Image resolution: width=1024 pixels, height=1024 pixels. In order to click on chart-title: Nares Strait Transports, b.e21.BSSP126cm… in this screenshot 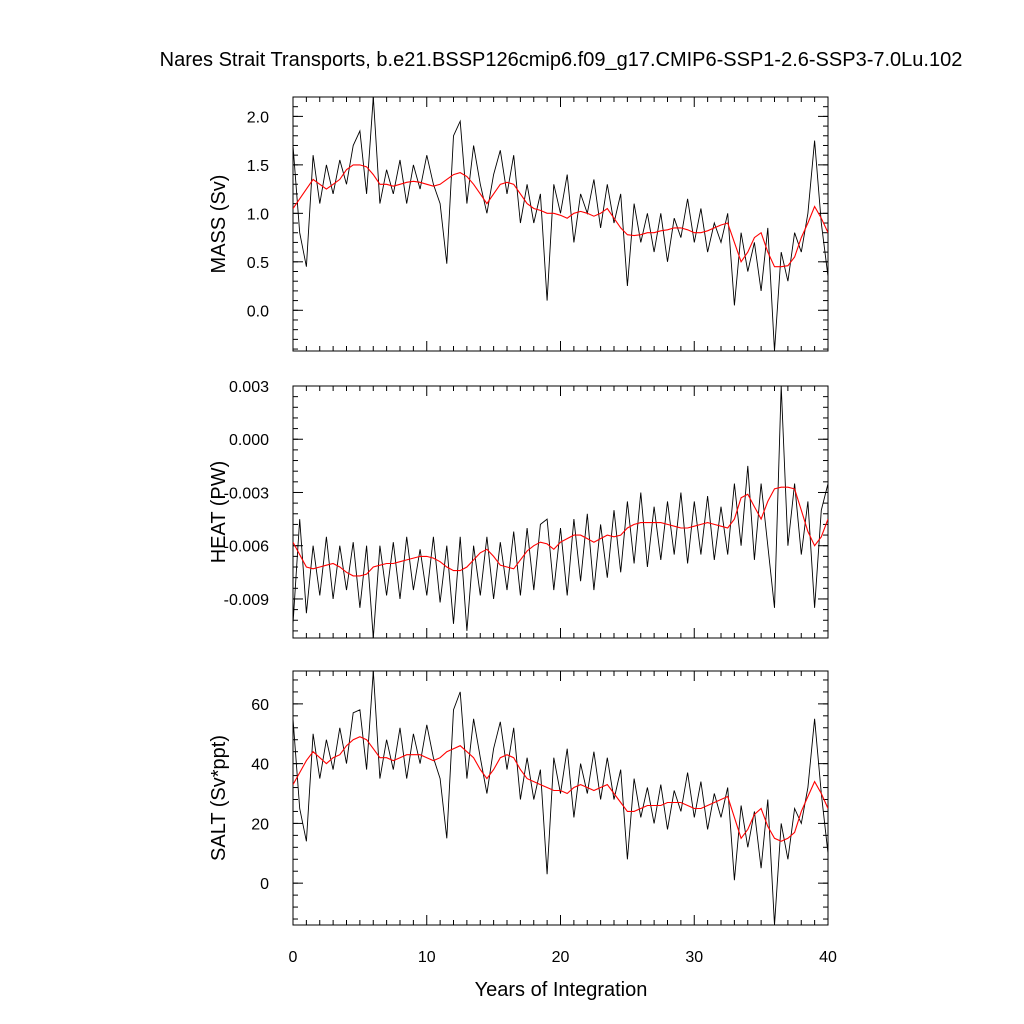, I will do `click(561, 60)`.